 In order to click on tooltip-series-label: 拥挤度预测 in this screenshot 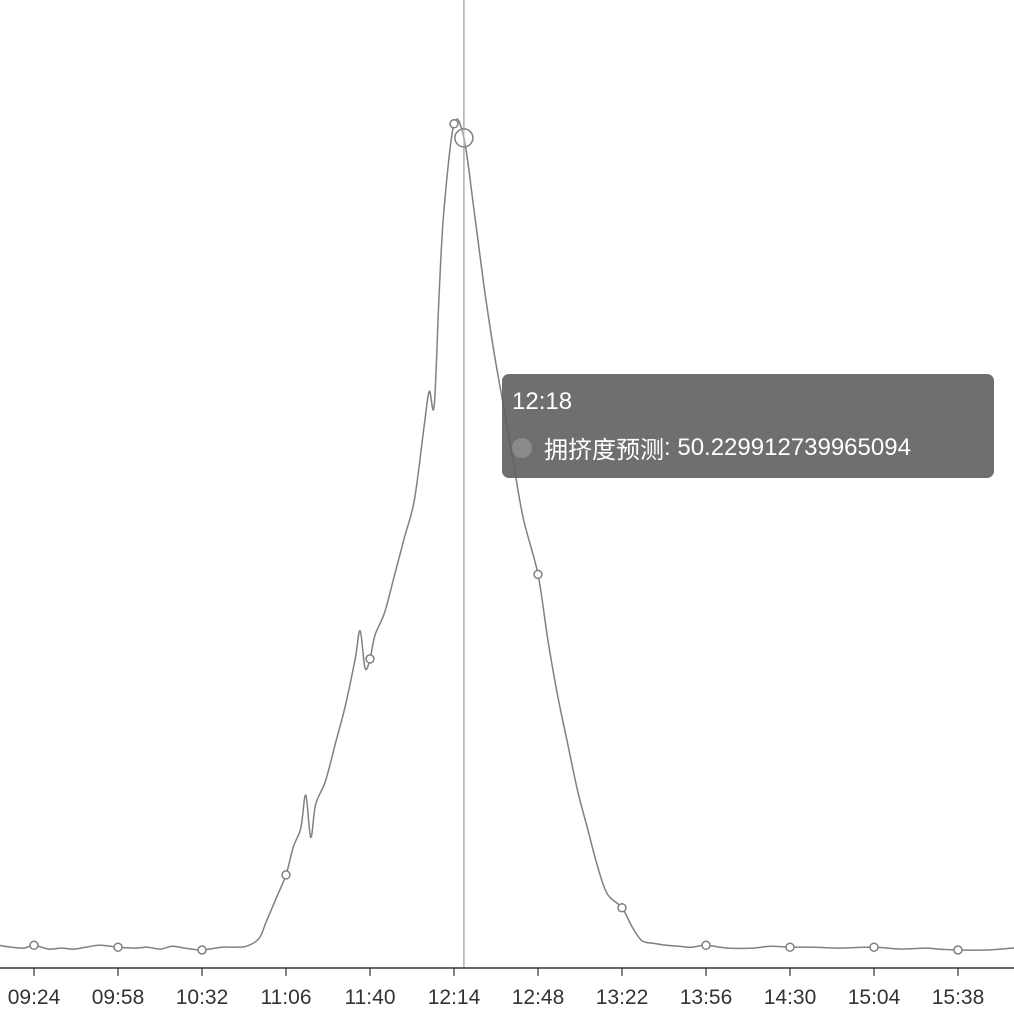, I will do `click(604, 450)`.